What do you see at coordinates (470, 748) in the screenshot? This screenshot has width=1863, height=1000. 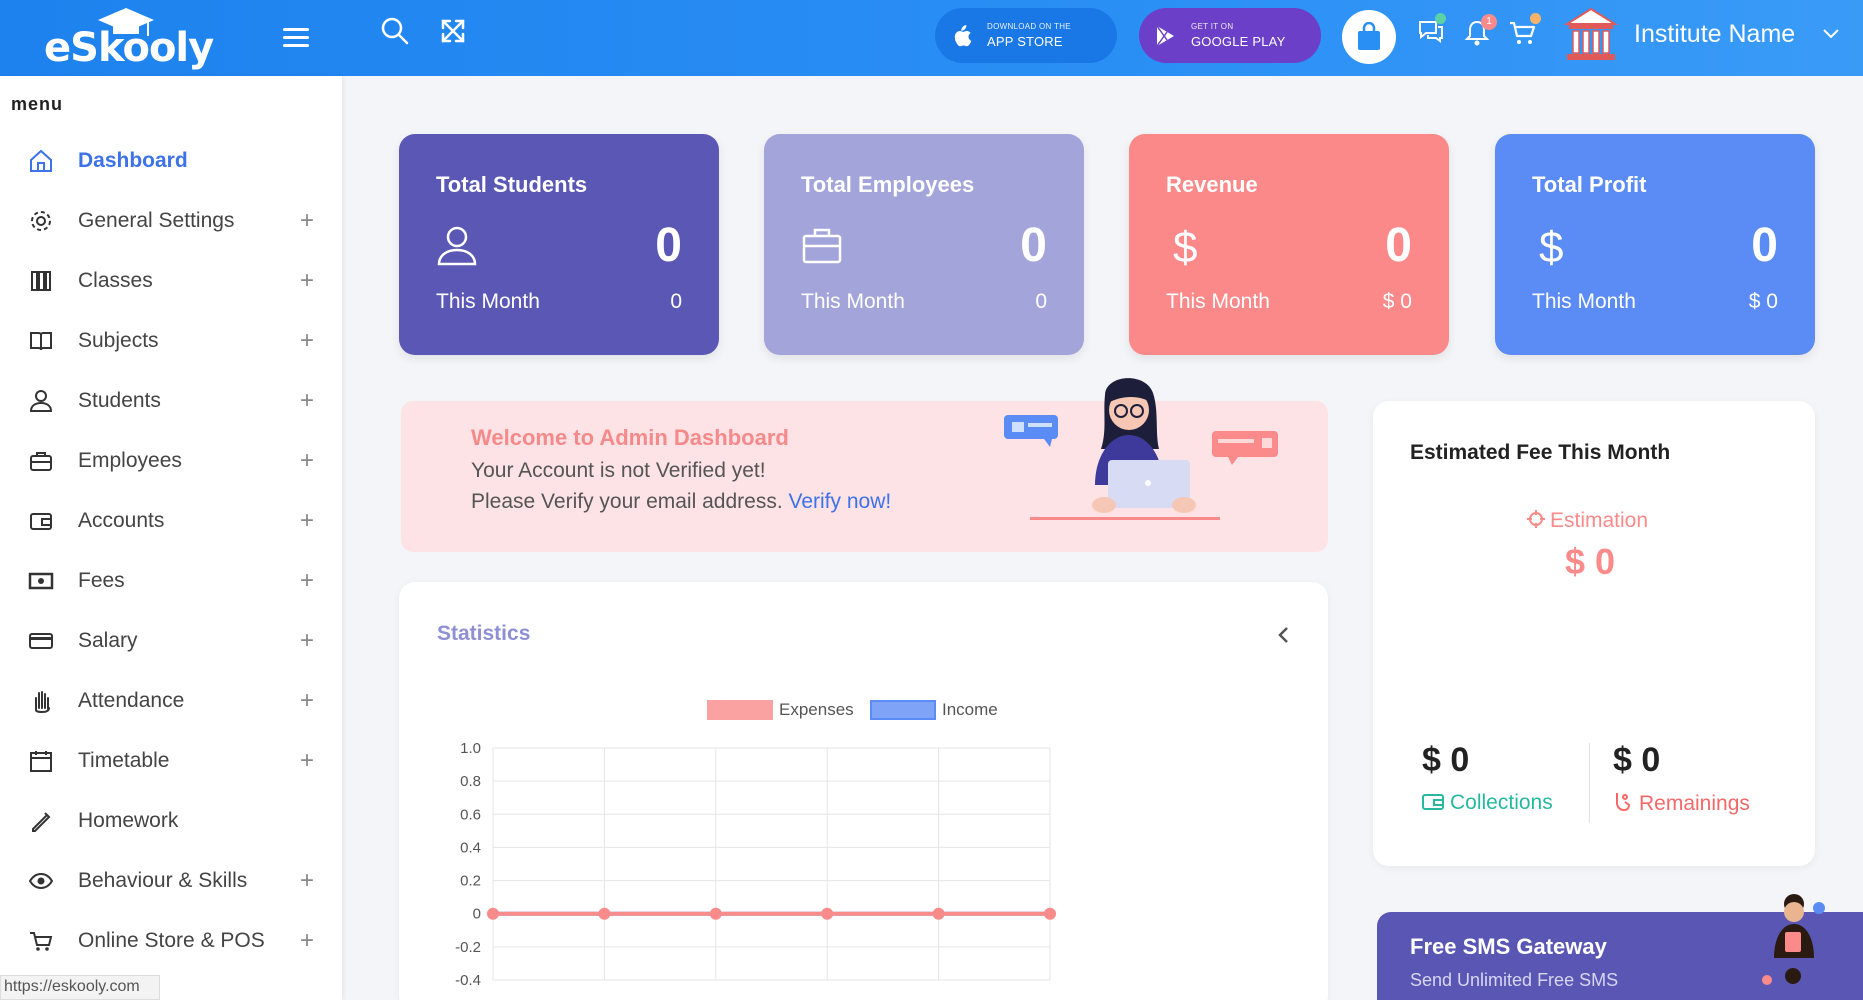 I see `y-tick-label: 1.0` at bounding box center [470, 748].